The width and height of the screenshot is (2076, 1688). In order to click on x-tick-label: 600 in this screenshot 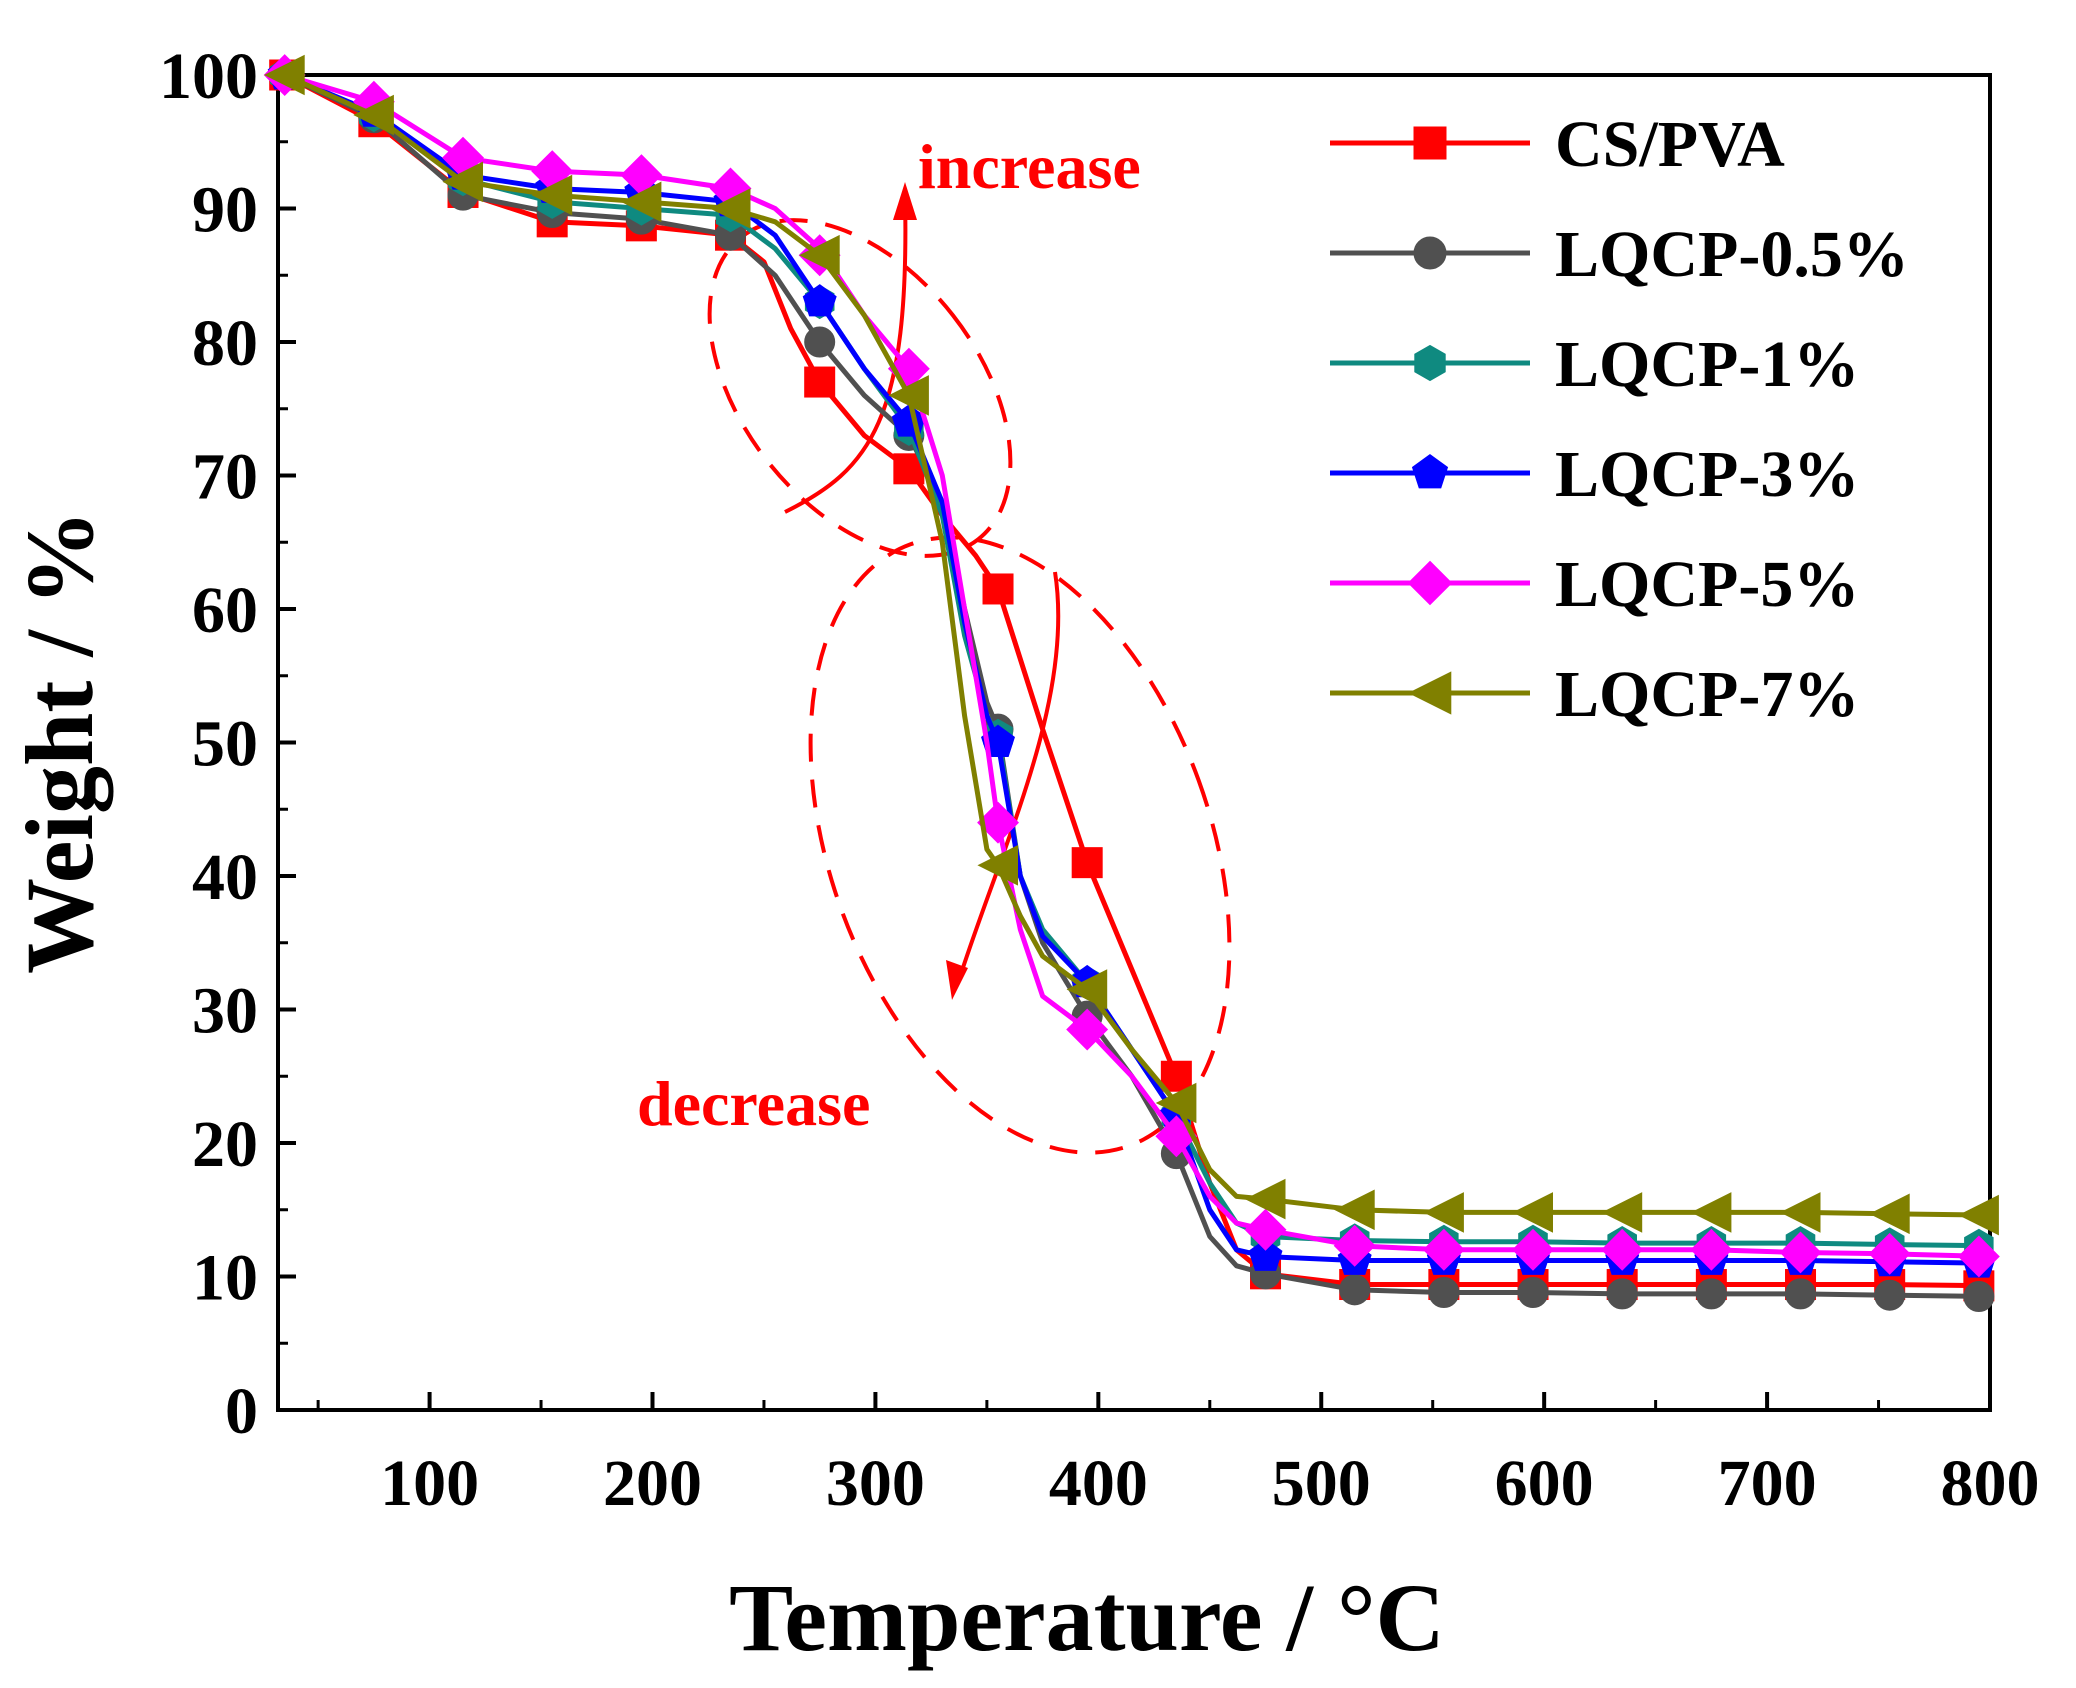, I will do `click(1544, 1483)`.